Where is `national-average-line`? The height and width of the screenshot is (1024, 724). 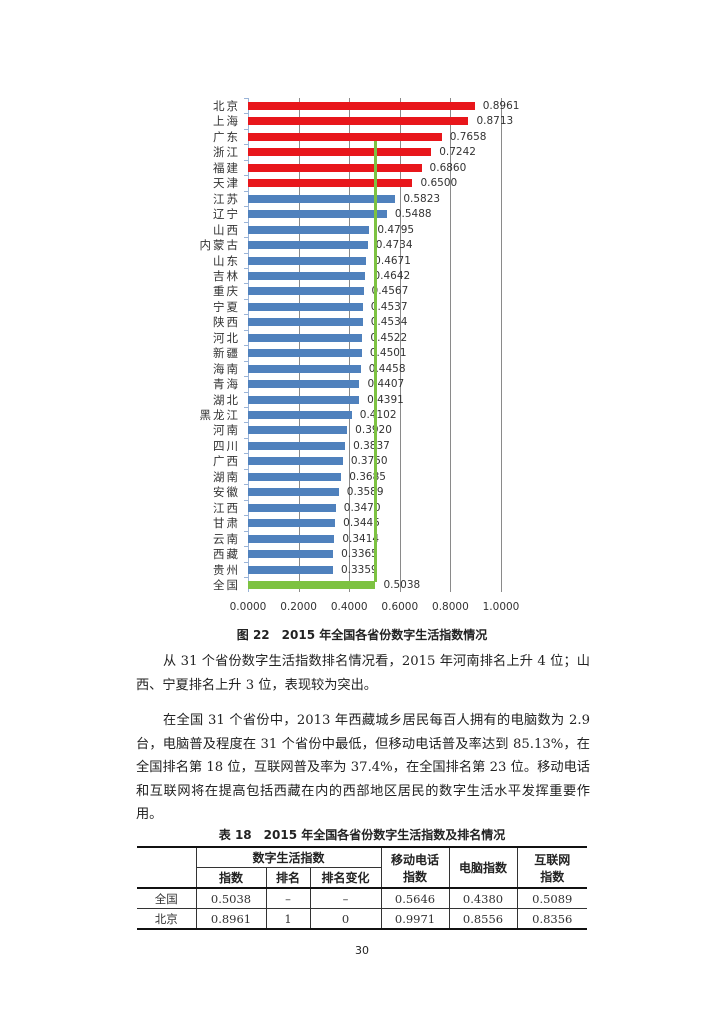
national-average-line is located at coordinates (375, 361).